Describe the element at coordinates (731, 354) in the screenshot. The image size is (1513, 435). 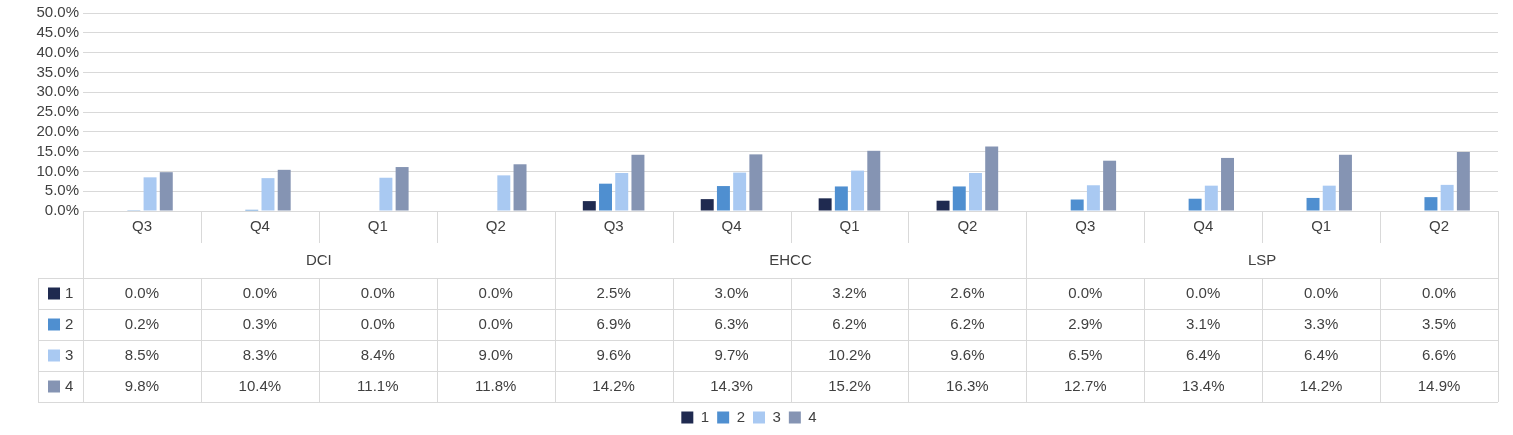
I see `data-label: 9.7%` at that location.